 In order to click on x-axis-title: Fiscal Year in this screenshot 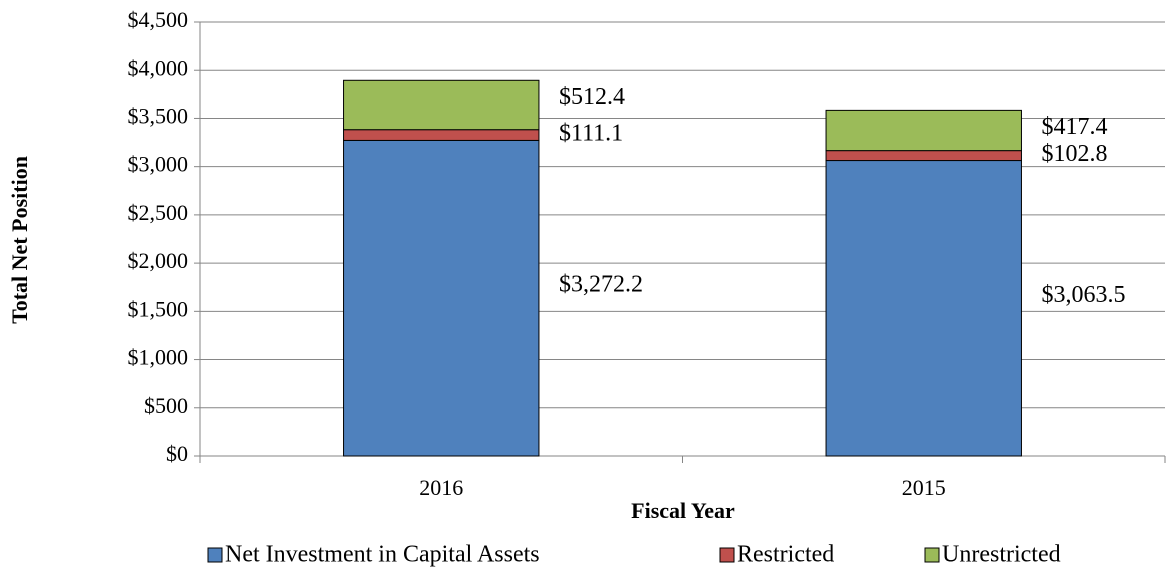, I will do `click(683, 510)`.